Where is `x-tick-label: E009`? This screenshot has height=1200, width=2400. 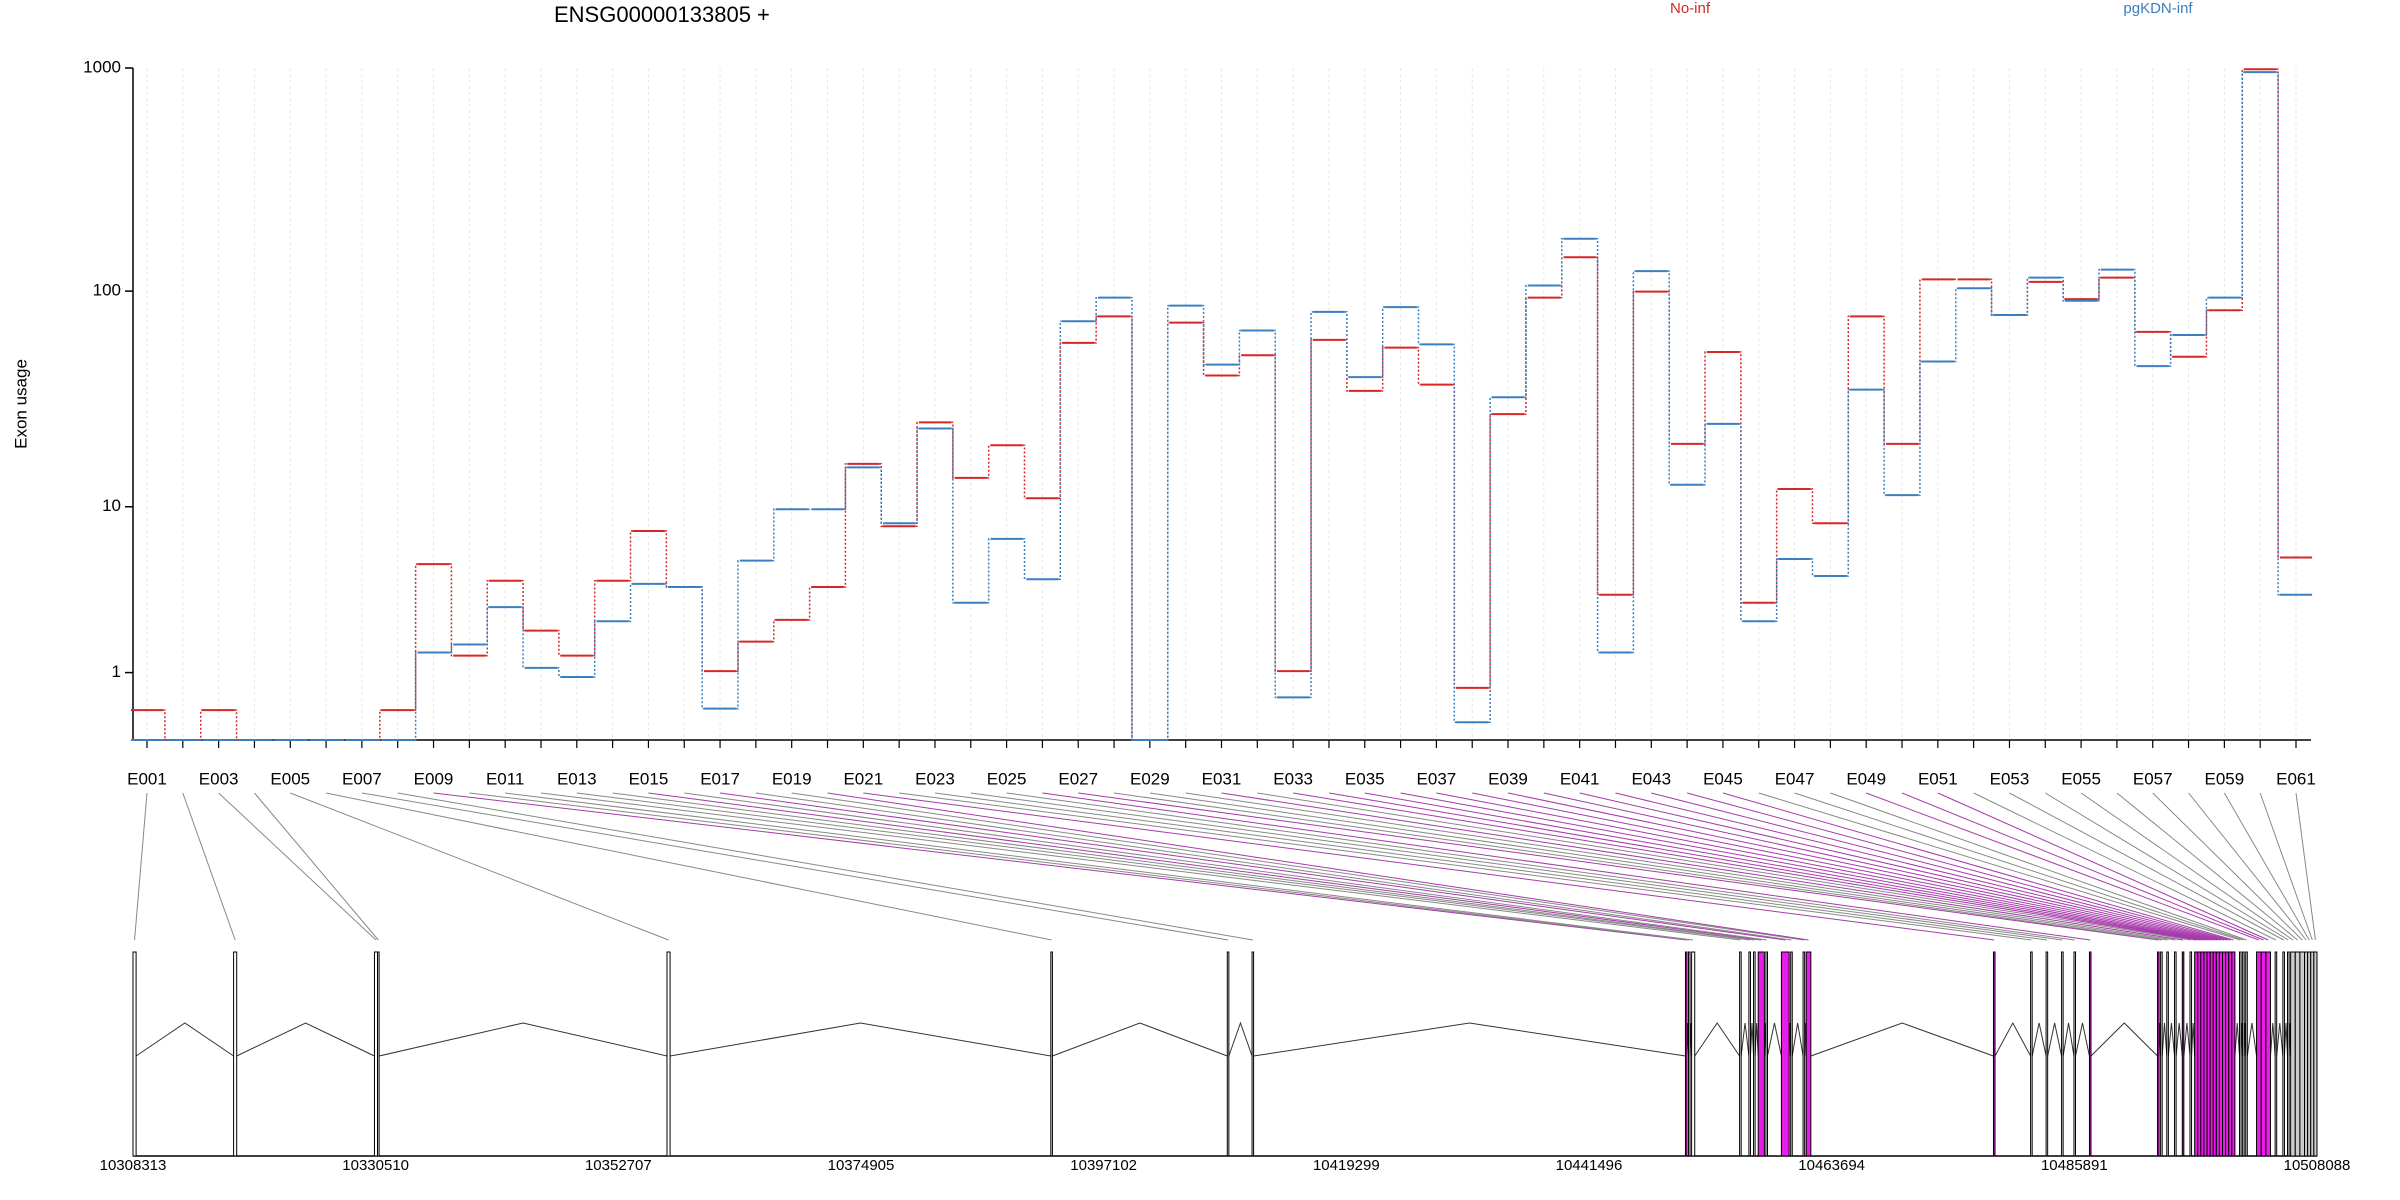 x-tick-label: E009 is located at coordinates (434, 778).